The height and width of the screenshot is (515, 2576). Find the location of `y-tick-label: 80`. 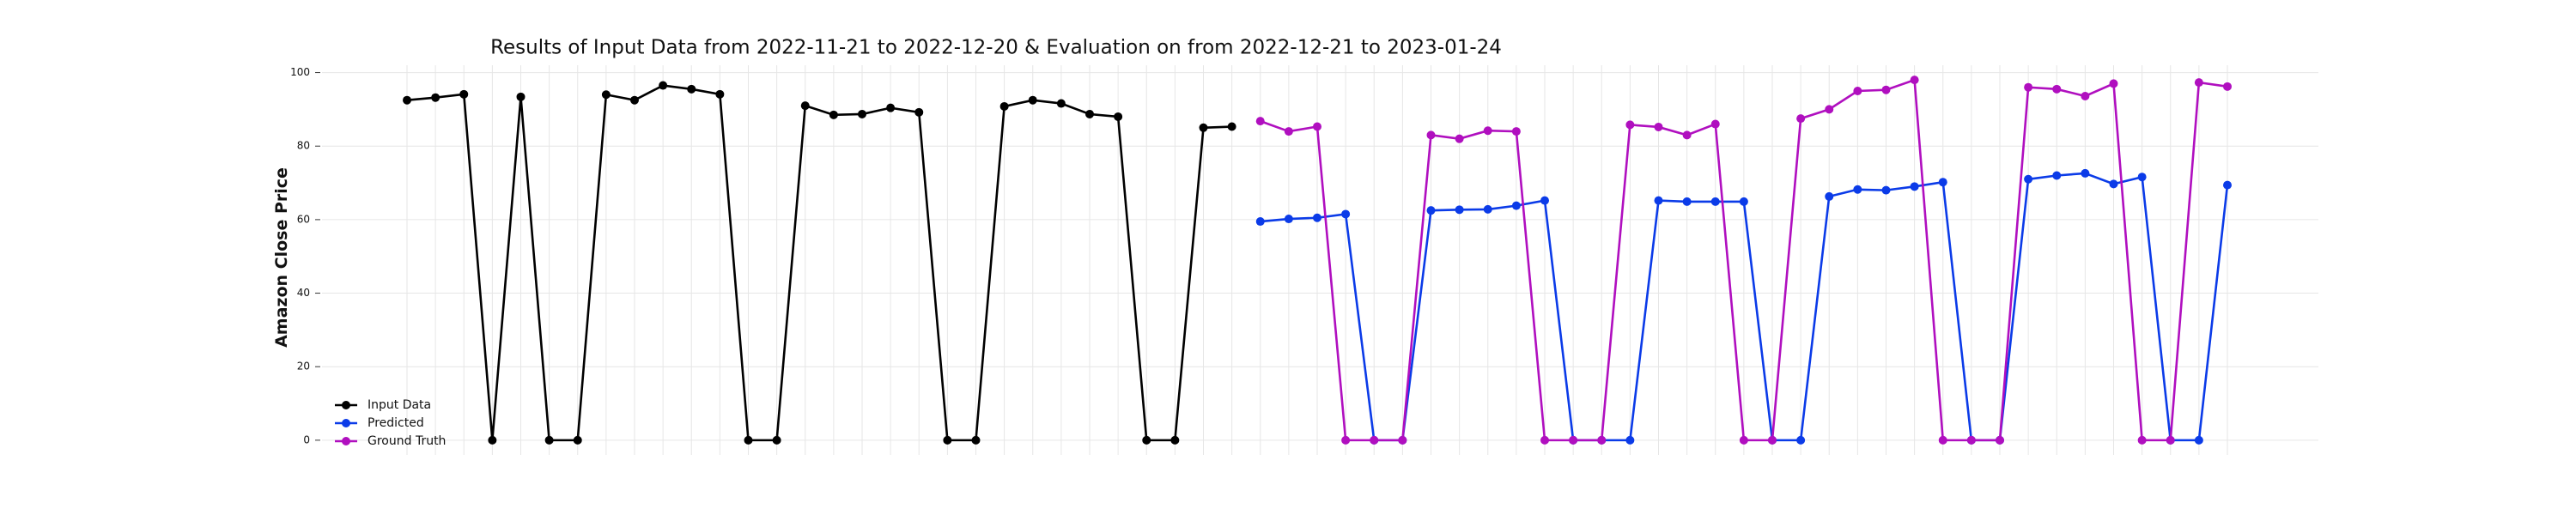

y-tick-label: 80 is located at coordinates (303, 146).